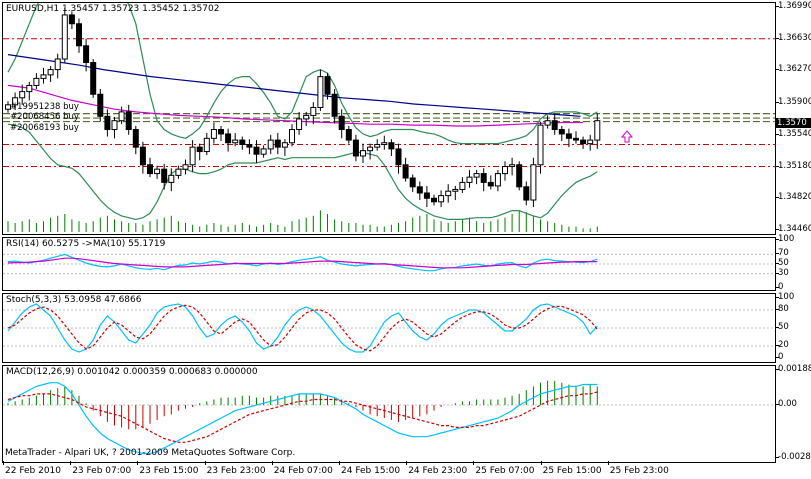 Image resolution: width=811 pixels, height=479 pixels. What do you see at coordinates (793, 123) in the screenshot?
I see `current-price-label: 1.3570` at bounding box center [793, 123].